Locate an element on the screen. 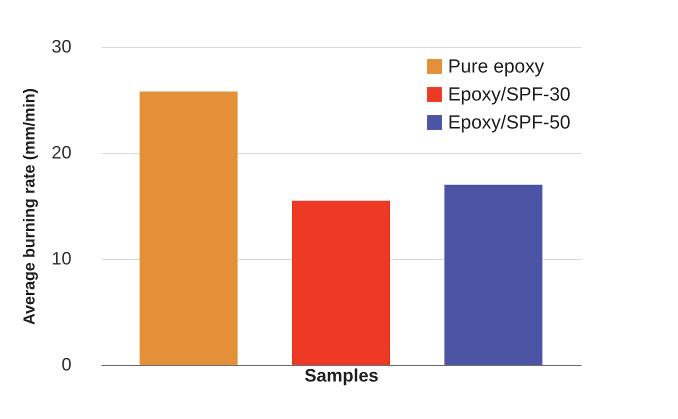 This screenshot has width=678, height=419. legend-label: Pure epoxy is located at coordinates (496, 67).